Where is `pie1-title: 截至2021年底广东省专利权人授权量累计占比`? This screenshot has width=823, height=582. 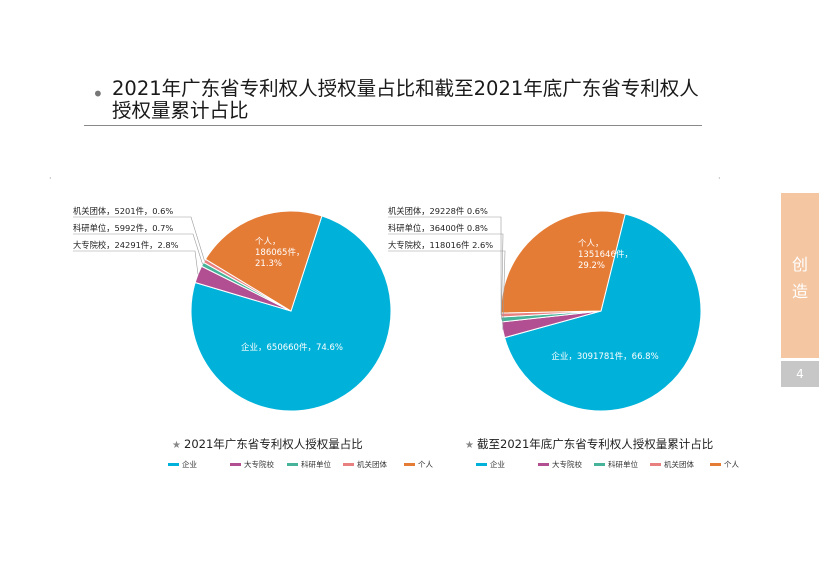
pie1-title: 截至2021年底广东省专利权人授权量累计占比 is located at coordinates (595, 444).